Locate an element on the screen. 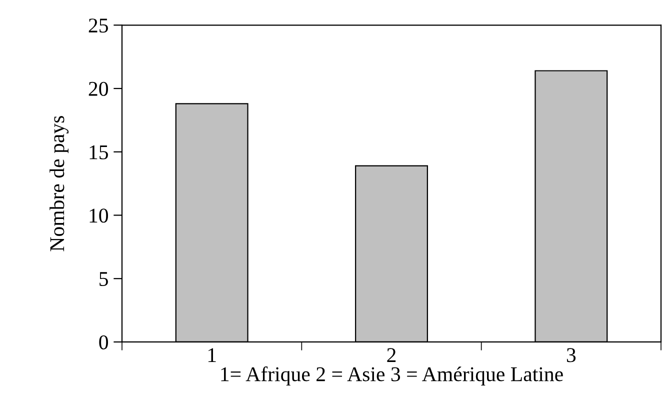  y-tick-label: 20 is located at coordinates (98, 89).